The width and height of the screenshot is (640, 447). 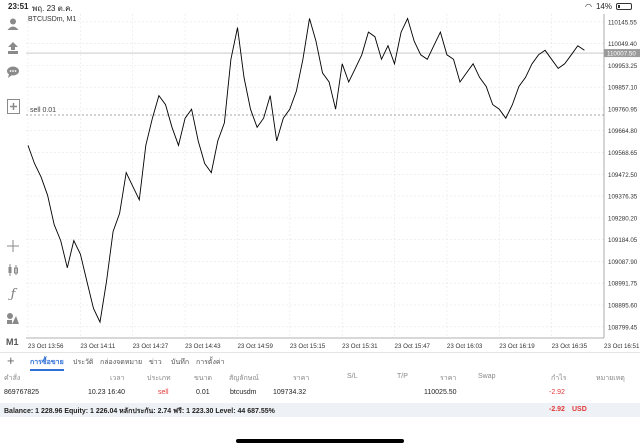 I want to click on price-tick-label: 109664.80, so click(x=623, y=131).